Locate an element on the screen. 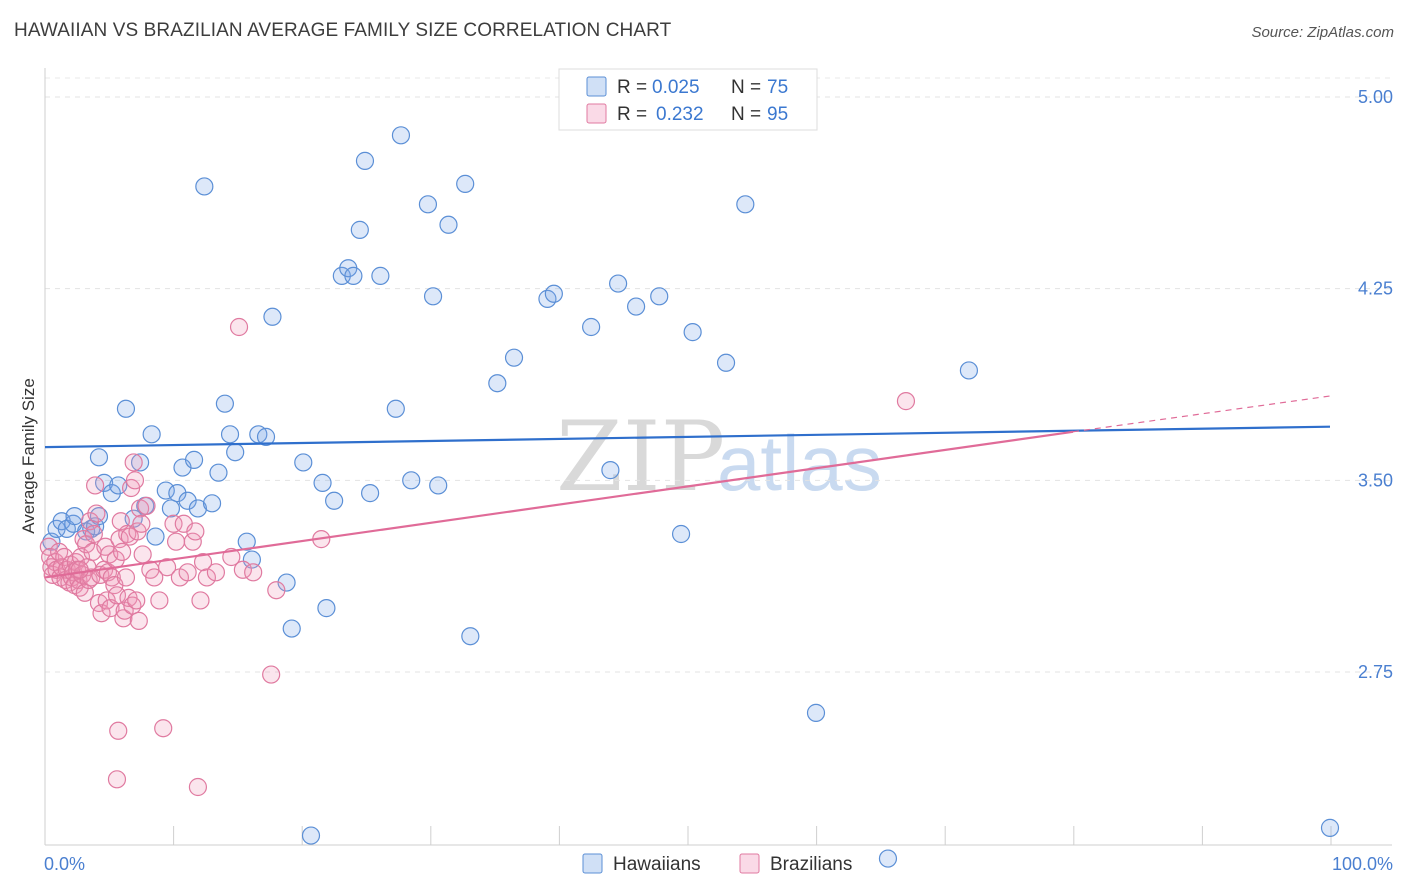 The image size is (1406, 892). y-axis-label: Average Family Size is located at coordinates (28, 456).